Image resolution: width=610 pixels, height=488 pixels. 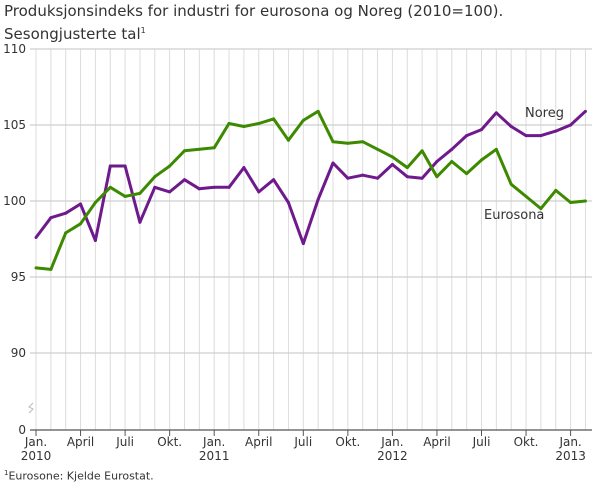 What do you see at coordinates (214, 456) in the screenshot?
I see `x-tick-year-label: 2011` at bounding box center [214, 456].